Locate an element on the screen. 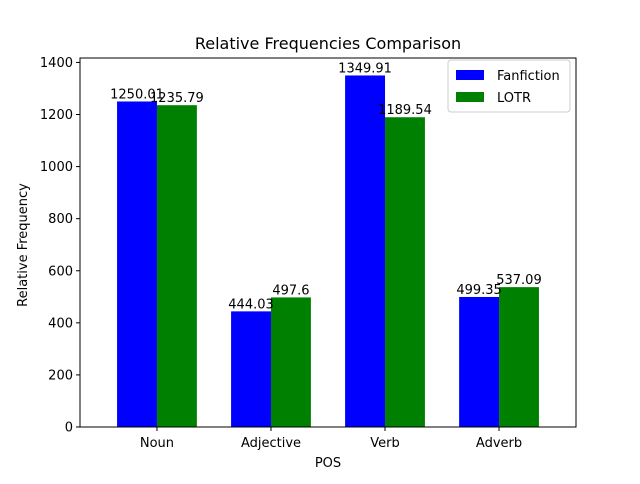 The image size is (640, 484). x-tick-label-adjective: Adjective is located at coordinates (271, 443).